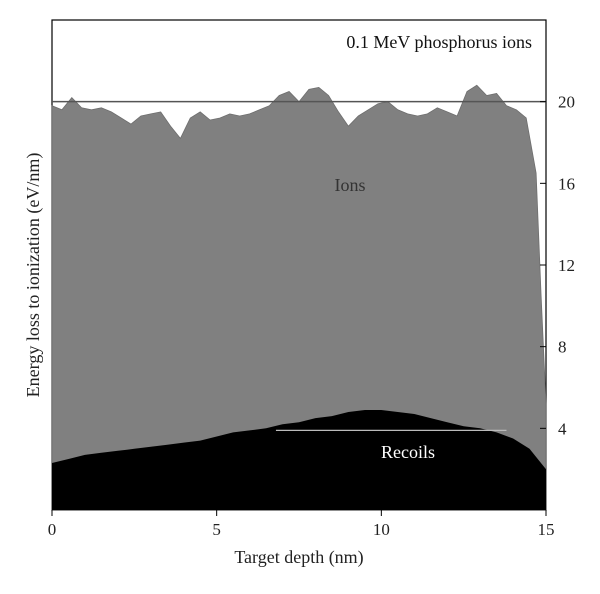 The width and height of the screenshot is (600, 594). I want to click on y-tick-label-12: 12, so click(566, 265).